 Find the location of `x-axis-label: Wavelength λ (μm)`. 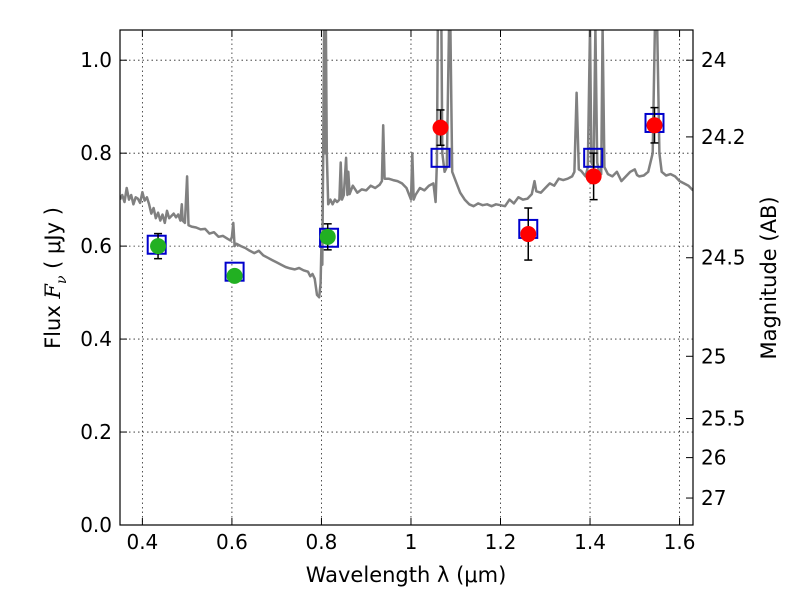

x-axis-label: Wavelength λ (μm) is located at coordinates (406, 575).